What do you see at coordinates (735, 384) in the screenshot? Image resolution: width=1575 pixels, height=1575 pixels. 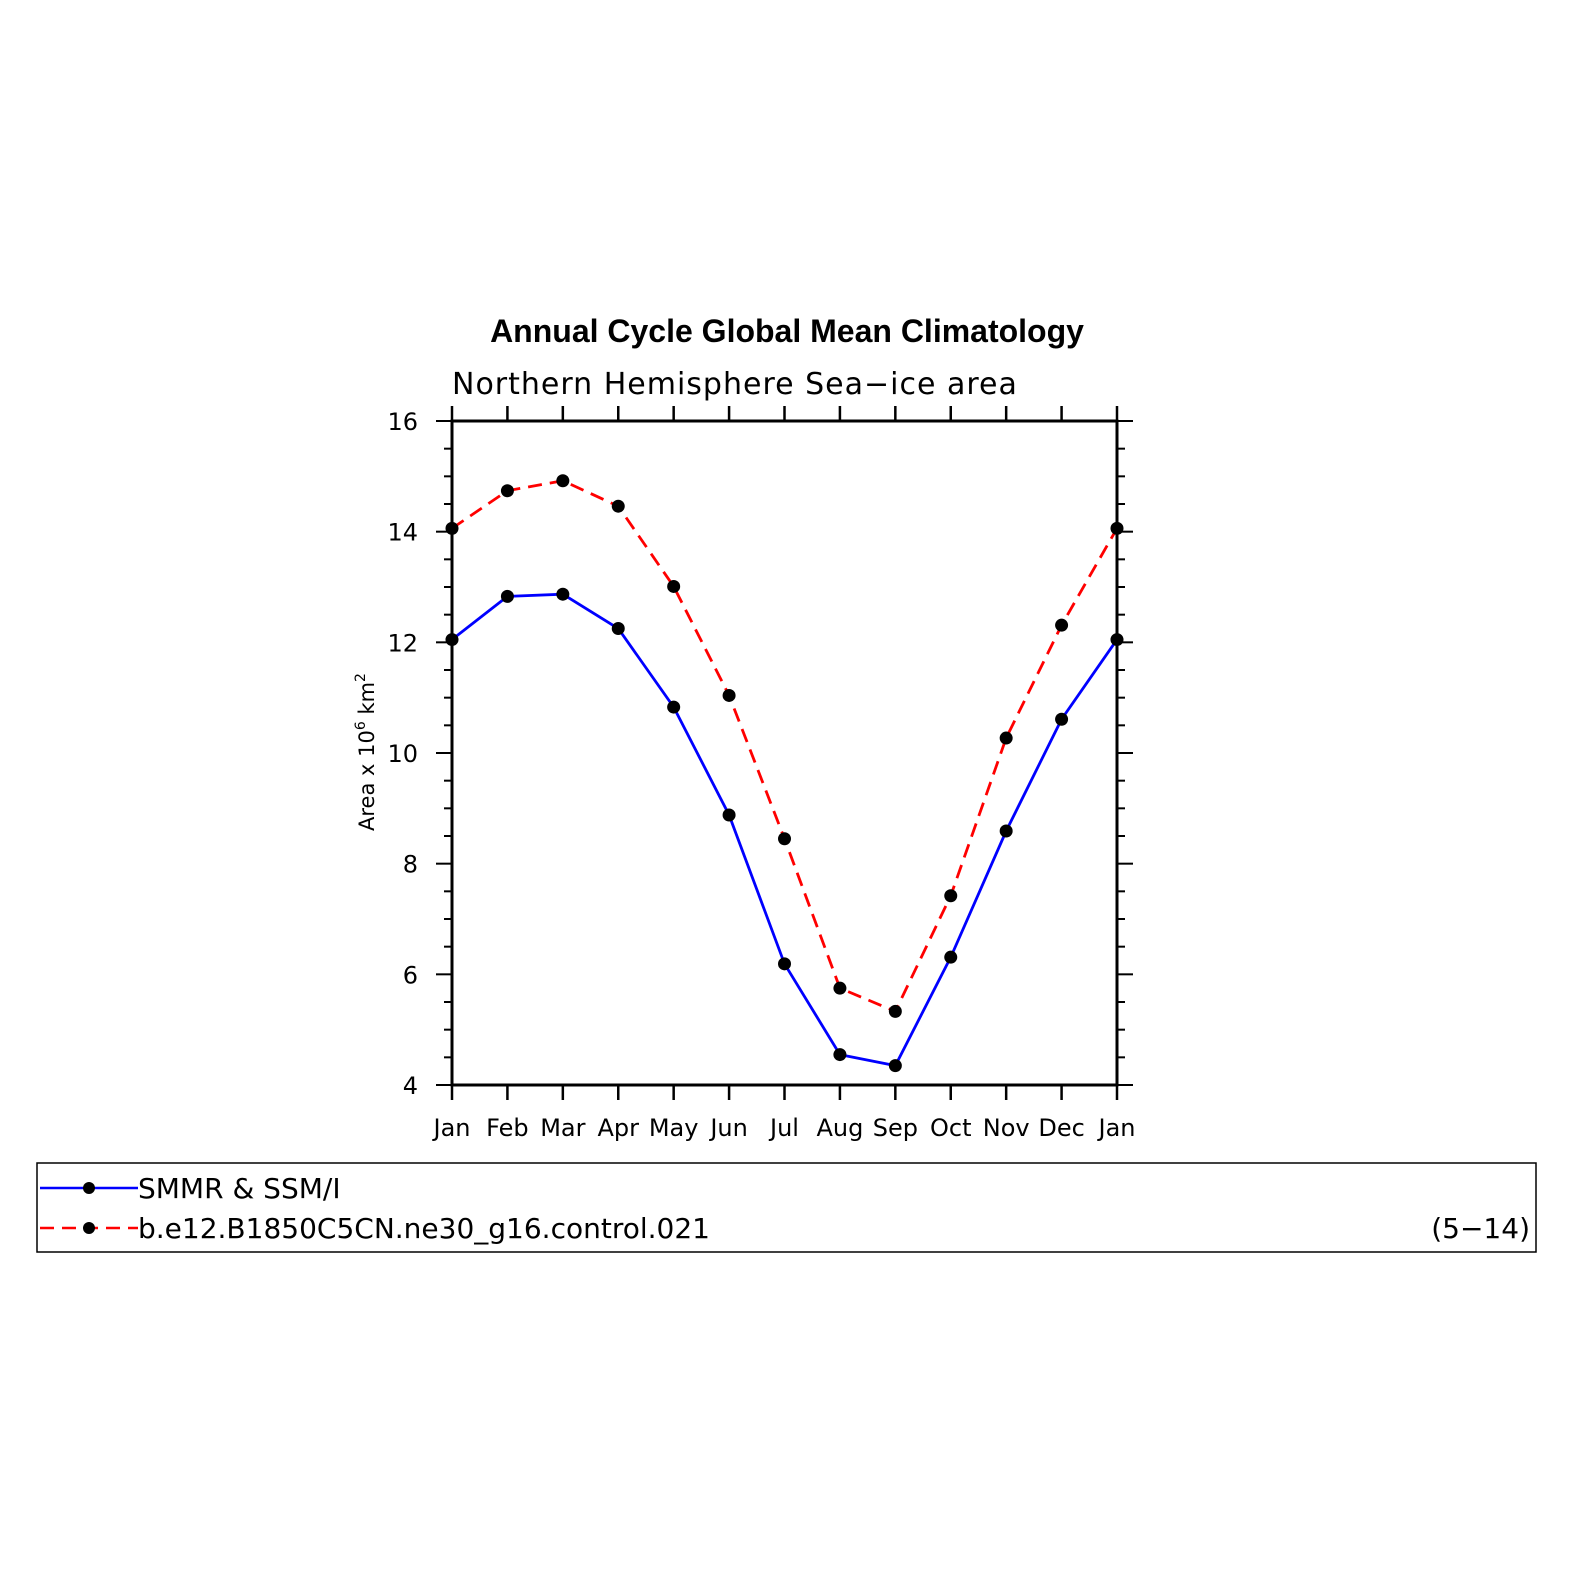 I see `chart-subtitle: Northern Hemisphere Sea−ice area` at bounding box center [735, 384].